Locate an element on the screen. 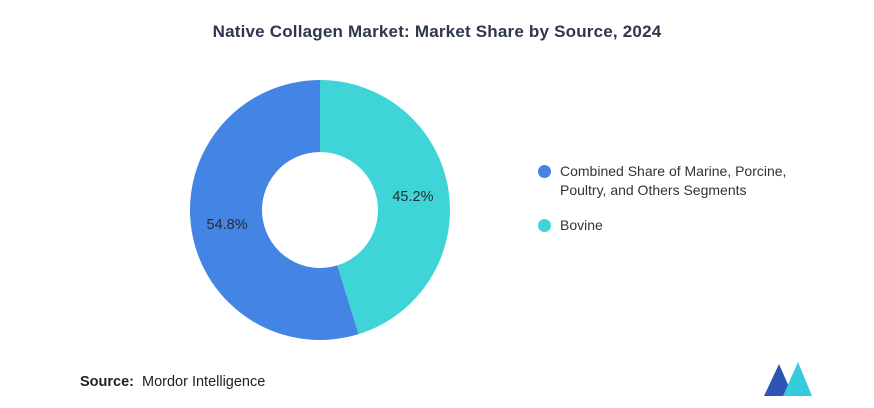 Image resolution: width=874 pixels, height=408 pixels. source-value: Mordor Intelligence is located at coordinates (204, 382).